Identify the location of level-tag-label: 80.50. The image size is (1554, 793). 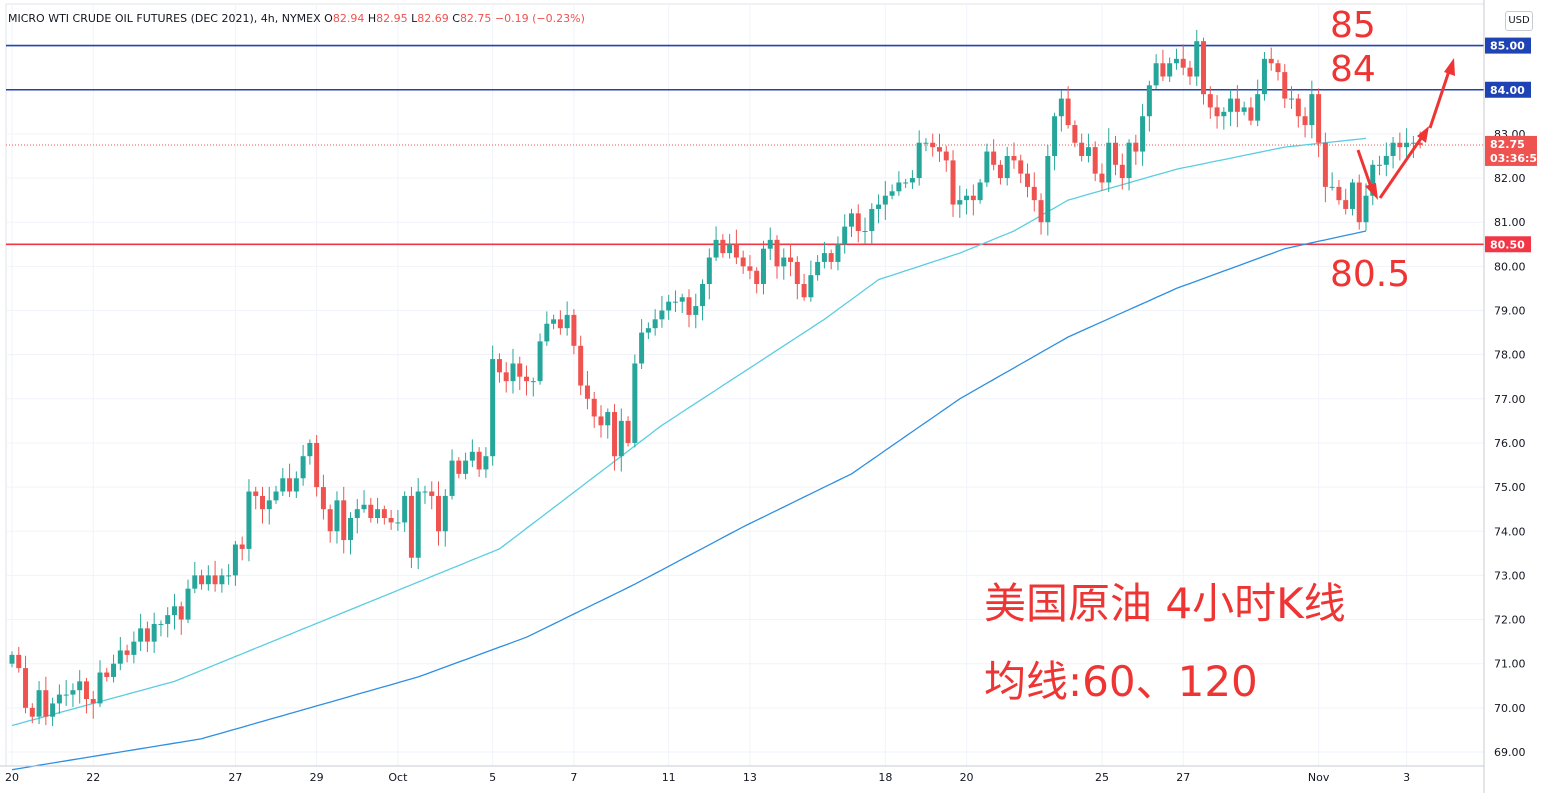
(1507, 244).